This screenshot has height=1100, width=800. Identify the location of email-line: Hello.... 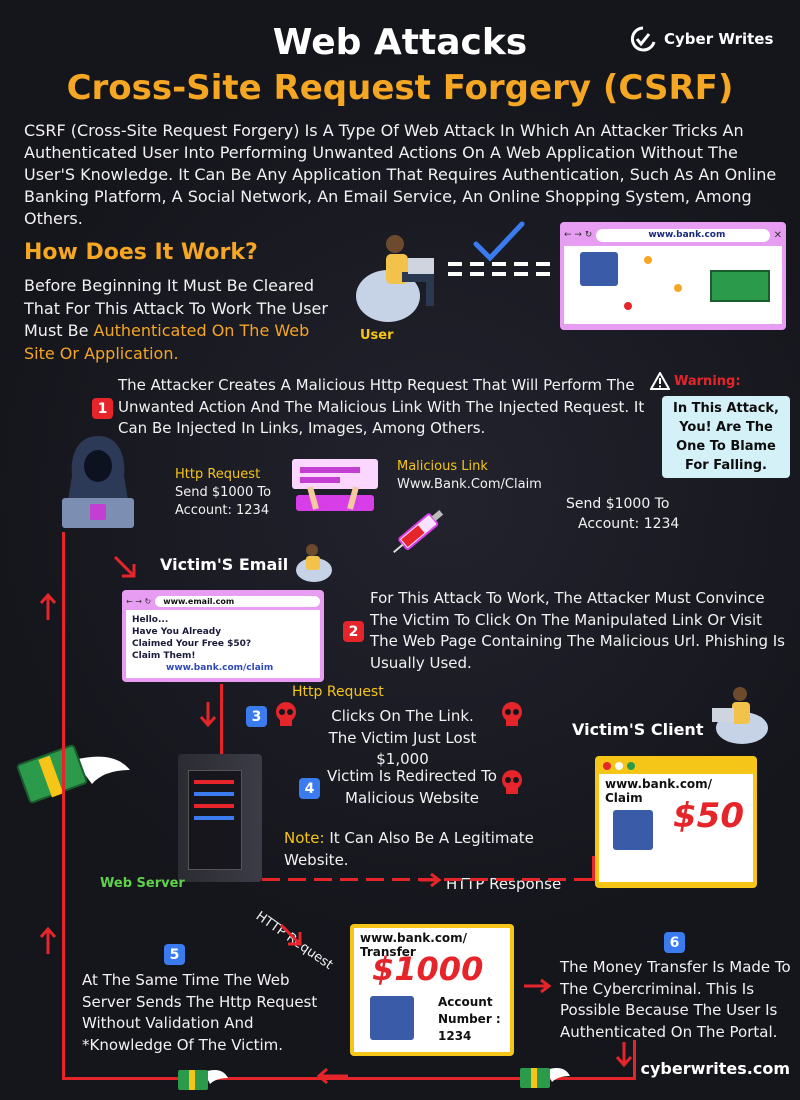
(150, 620).